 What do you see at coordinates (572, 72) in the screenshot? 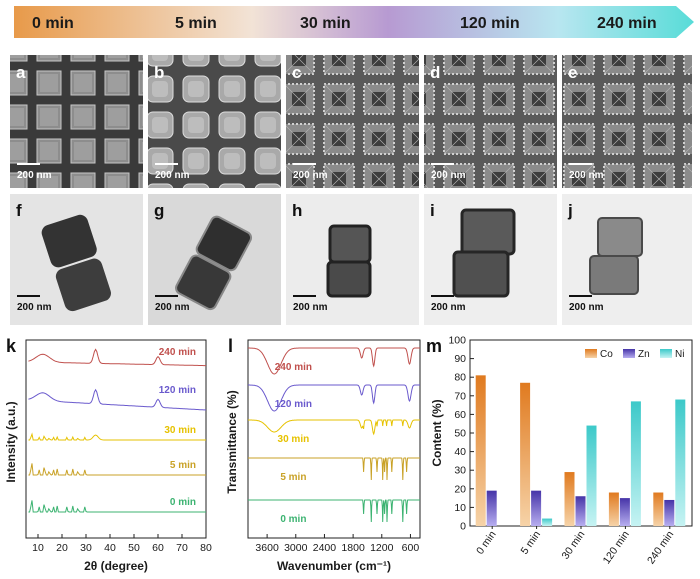
I see `panel-letter: e` at bounding box center [572, 72].